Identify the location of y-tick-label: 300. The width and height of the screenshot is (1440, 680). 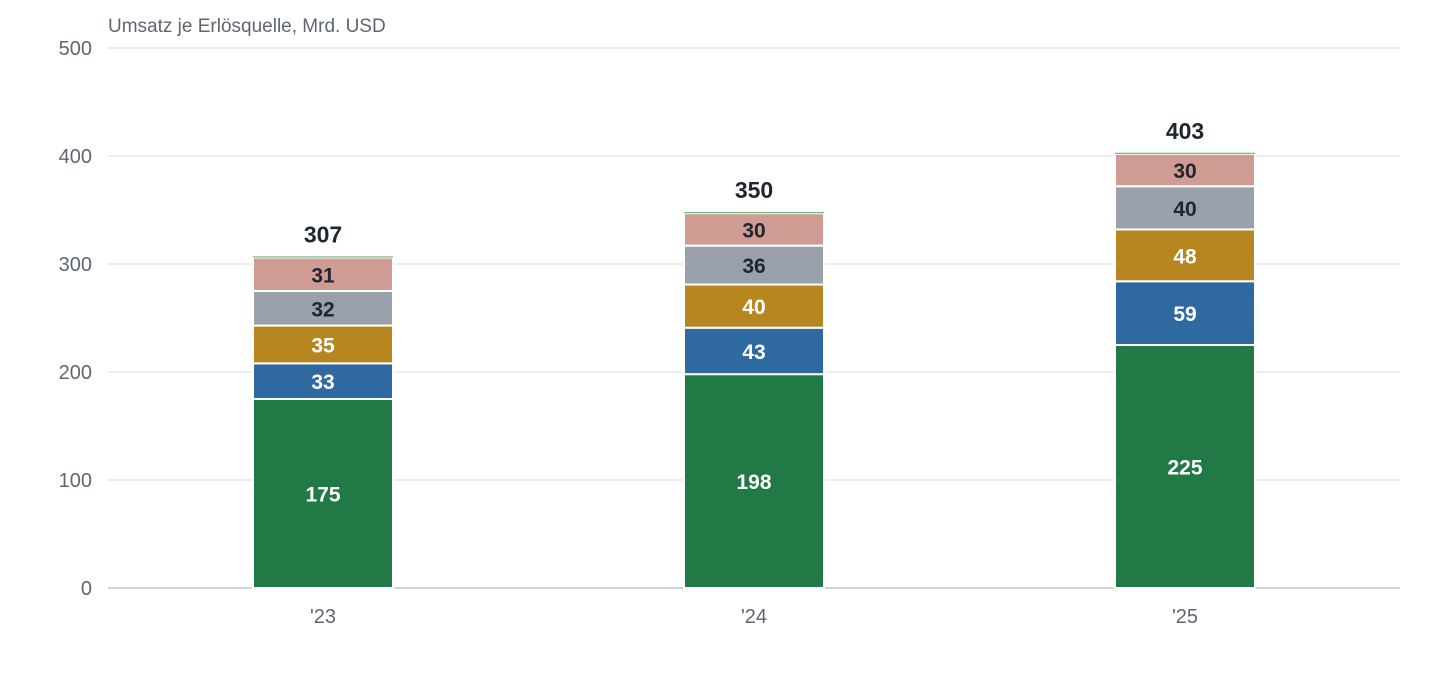
(75, 265).